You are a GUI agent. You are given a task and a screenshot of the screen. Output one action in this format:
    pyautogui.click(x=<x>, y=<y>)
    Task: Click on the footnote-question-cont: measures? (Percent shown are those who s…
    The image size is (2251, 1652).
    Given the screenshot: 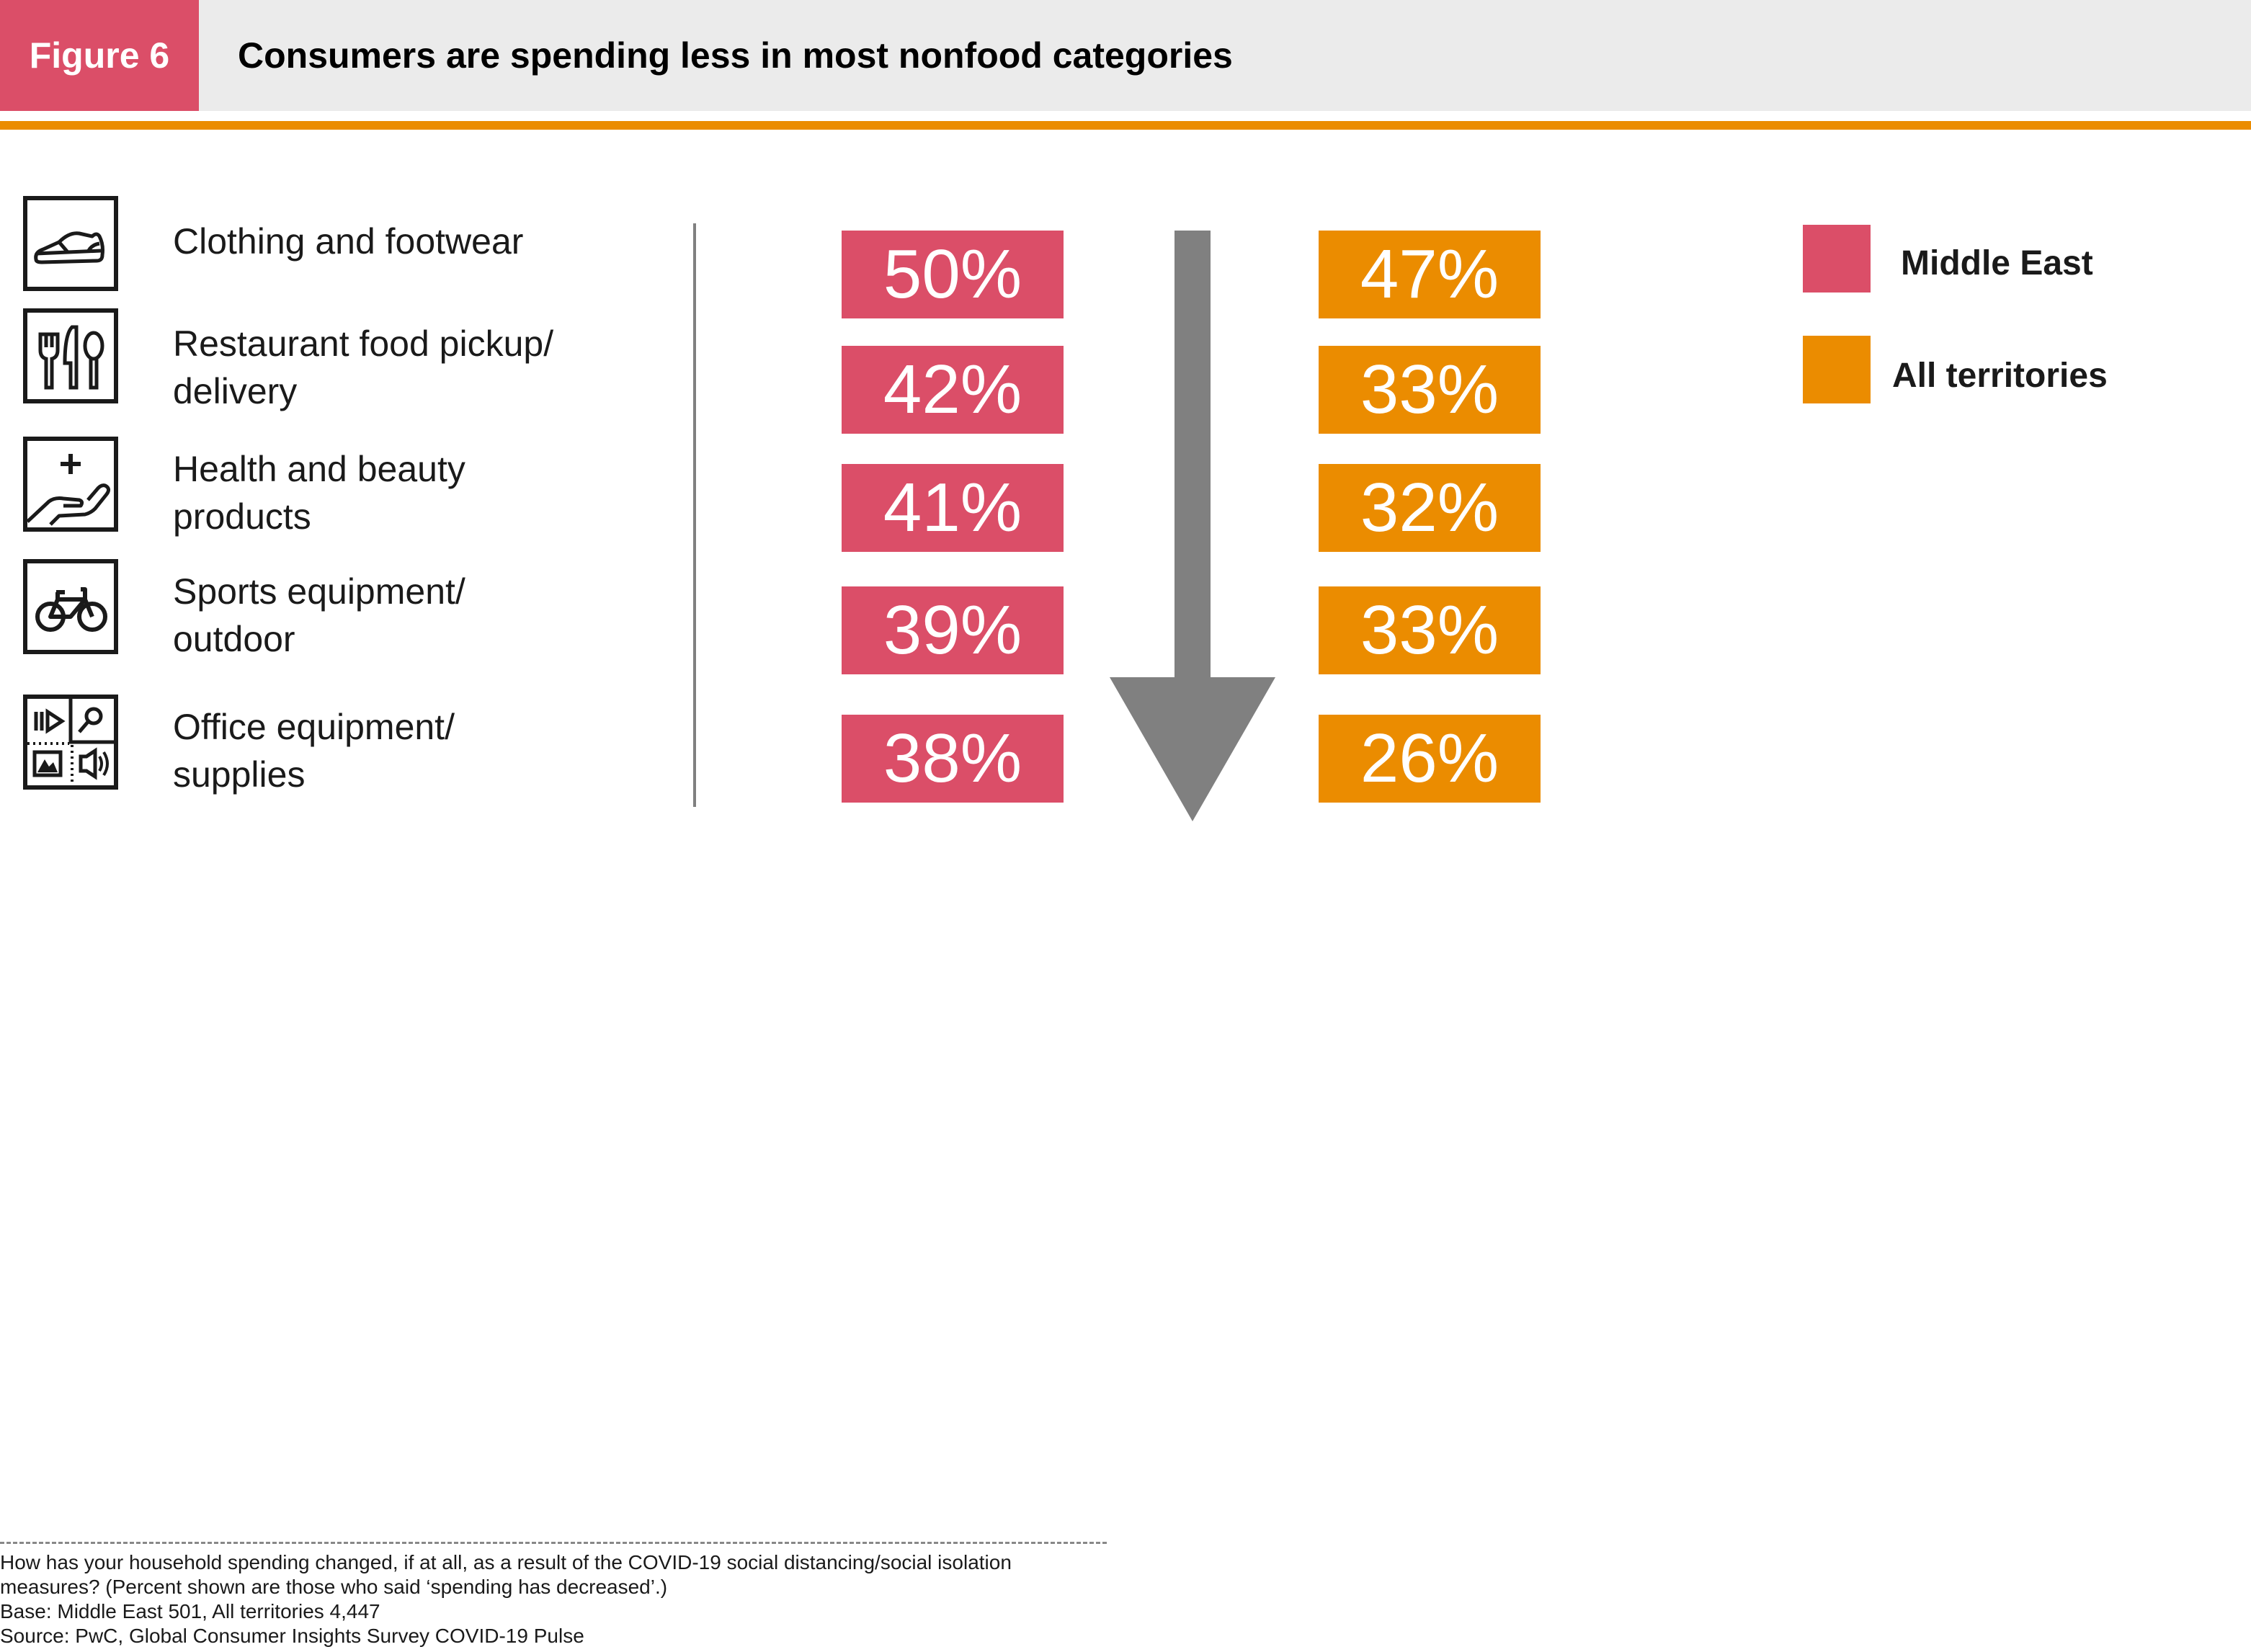 What is the action you would take?
    pyautogui.click(x=334, y=1587)
    